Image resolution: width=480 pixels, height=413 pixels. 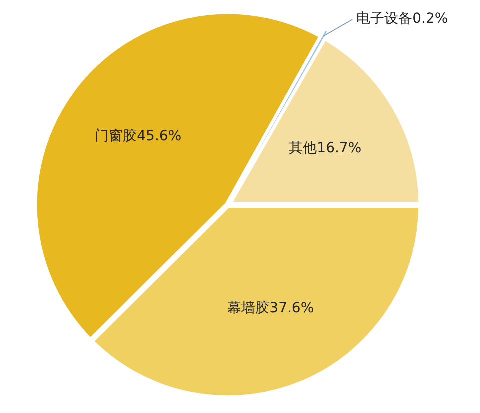 What do you see at coordinates (325, 148) in the screenshot?
I see `slice-label: 其他16.7%` at bounding box center [325, 148].